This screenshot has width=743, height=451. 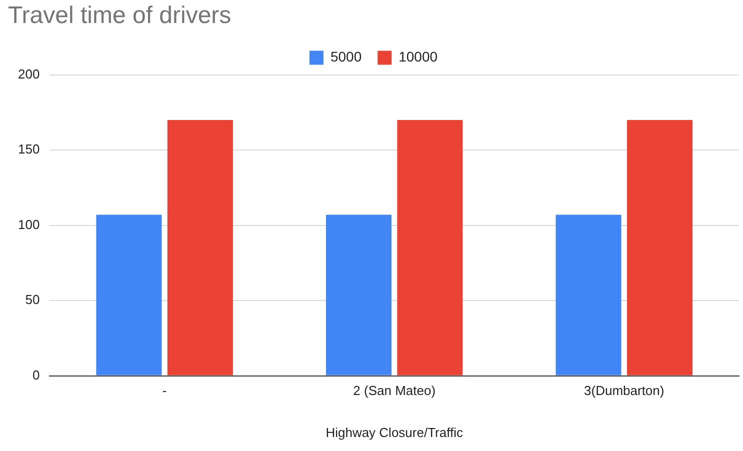 What do you see at coordinates (418, 56) in the screenshot?
I see `legend-label: 10000` at bounding box center [418, 56].